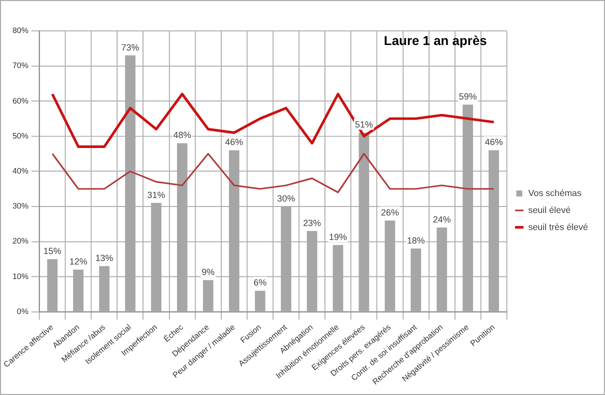 The height and width of the screenshot is (395, 605). Describe the element at coordinates (364, 125) in the screenshot. I see `data-label: 51%` at that location.